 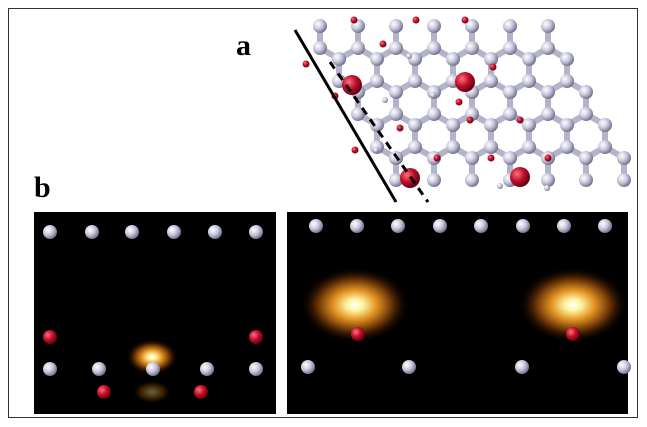 I want to click on cut-line, so click(x=345, y=116).